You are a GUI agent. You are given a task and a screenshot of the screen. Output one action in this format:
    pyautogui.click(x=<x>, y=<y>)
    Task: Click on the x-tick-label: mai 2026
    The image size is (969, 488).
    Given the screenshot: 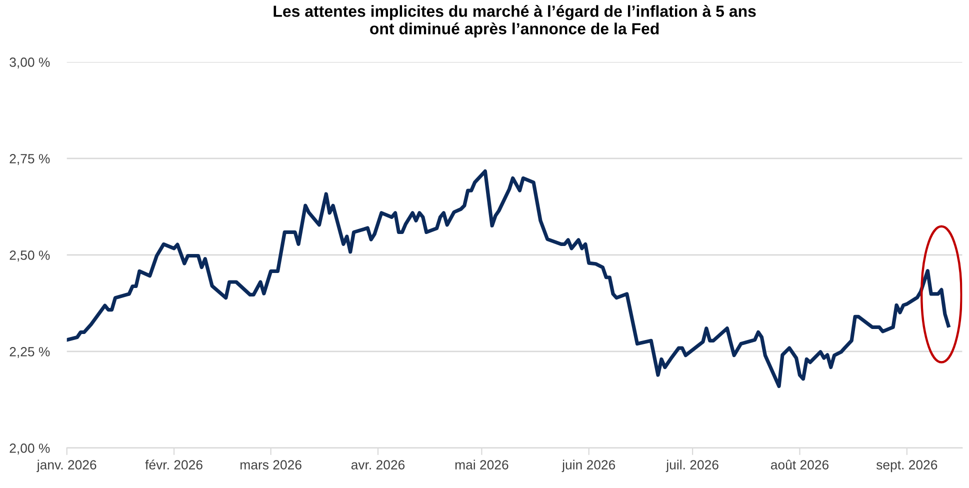 What is the action you would take?
    pyautogui.click(x=481, y=465)
    